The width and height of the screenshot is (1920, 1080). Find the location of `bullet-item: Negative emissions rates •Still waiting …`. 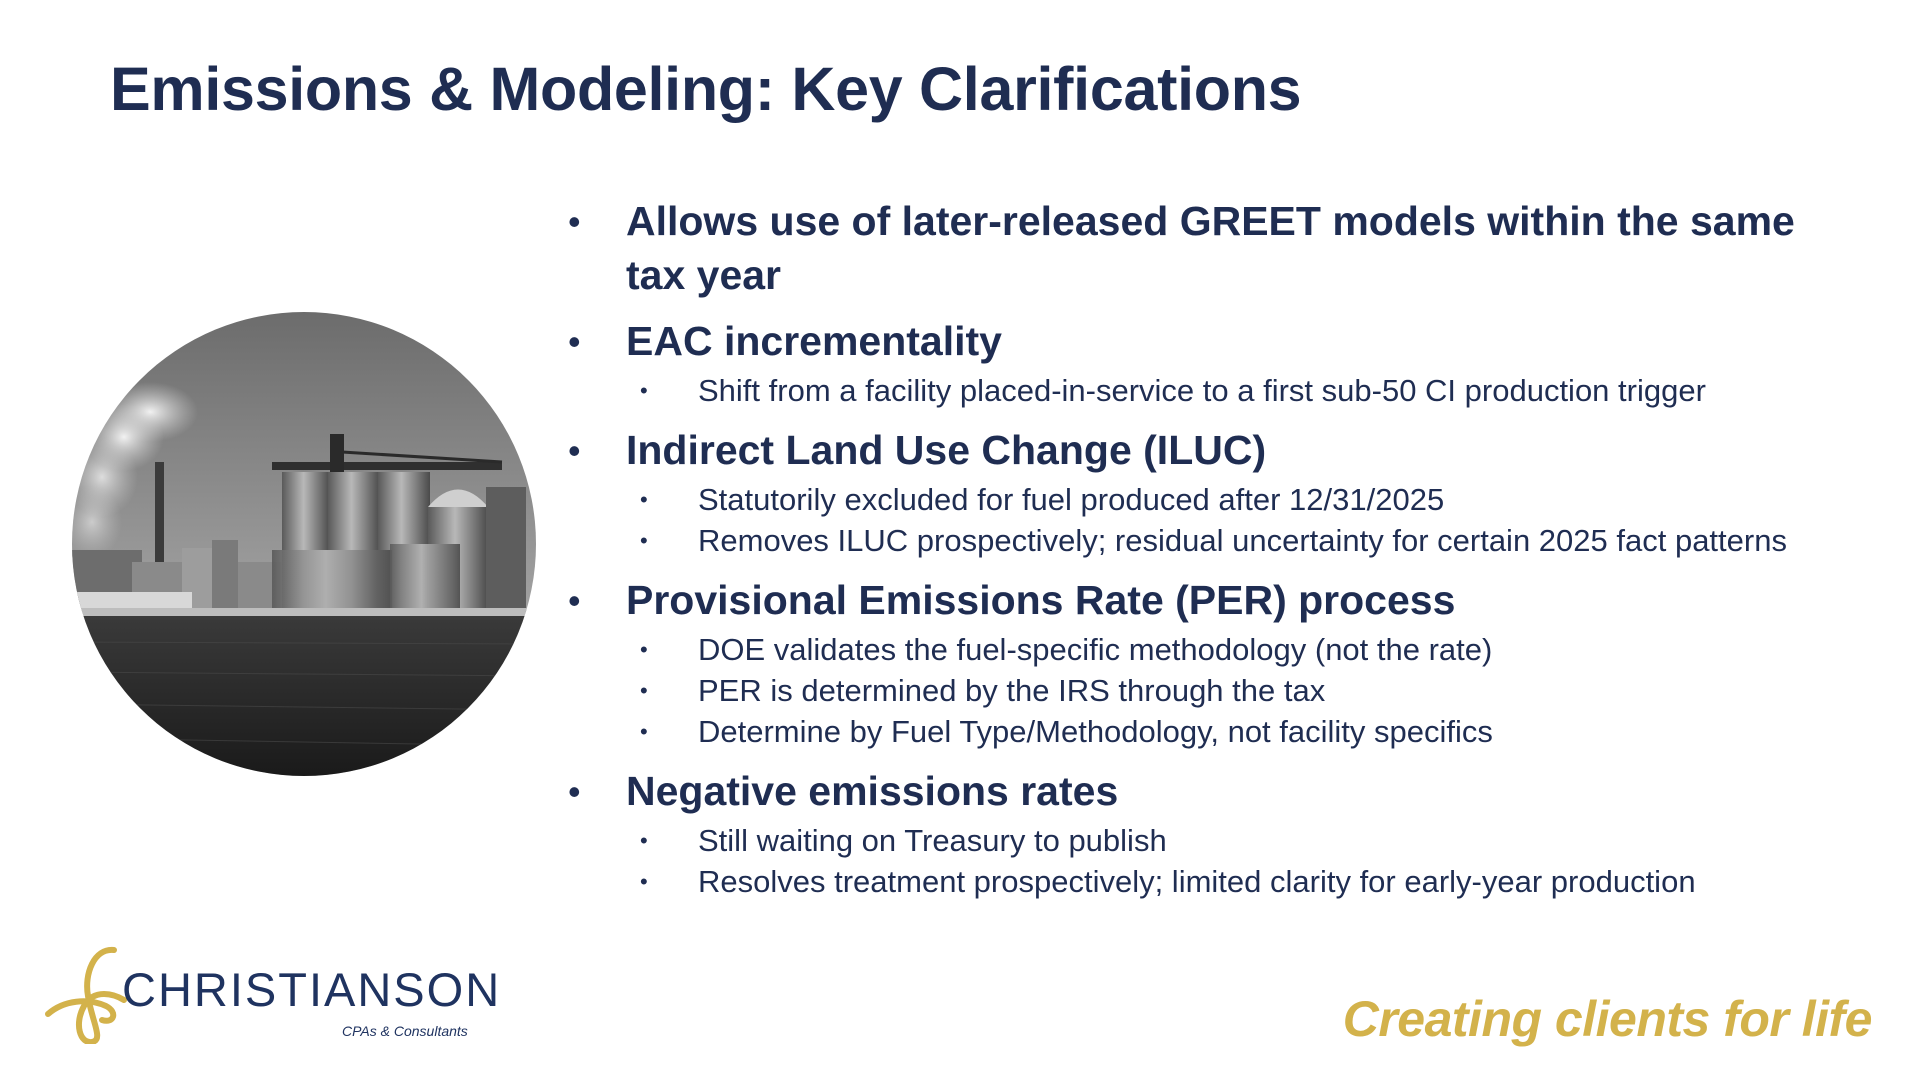

bullet-item: Negative emissions rates •Still waiting … is located at coordinates (1213, 833).